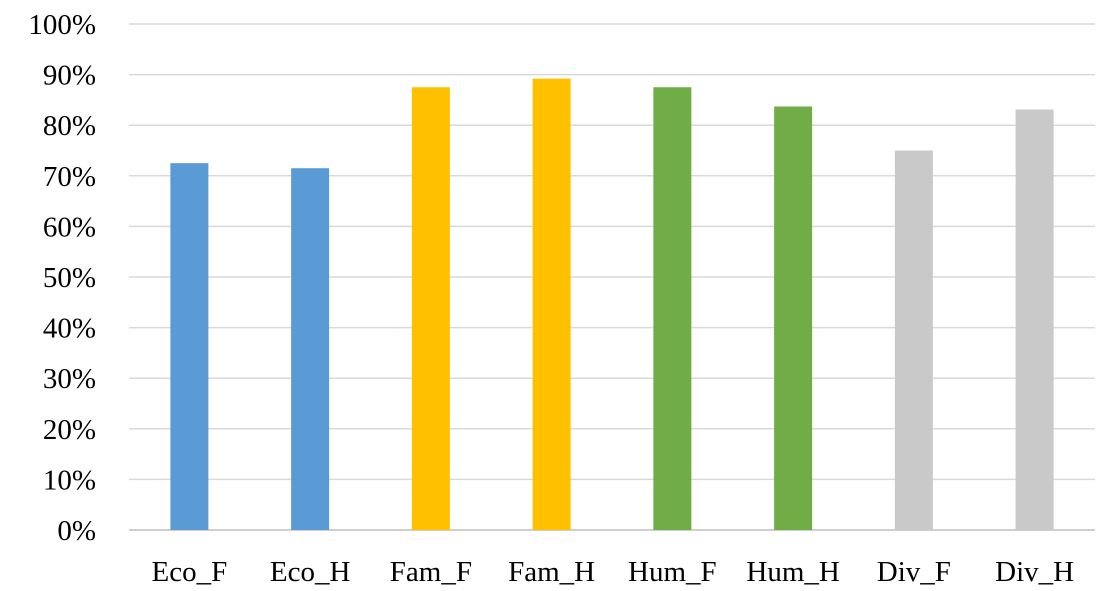  Describe the element at coordinates (69, 126) in the screenshot. I see `y-tick-label: 80%` at that location.